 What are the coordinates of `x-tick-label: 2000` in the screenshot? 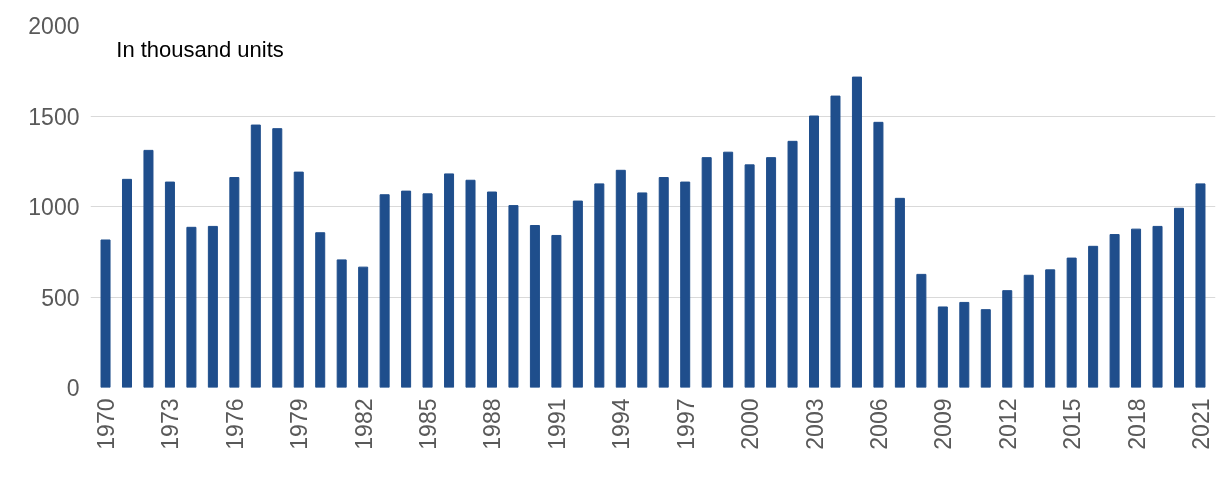 It's located at (750, 424).